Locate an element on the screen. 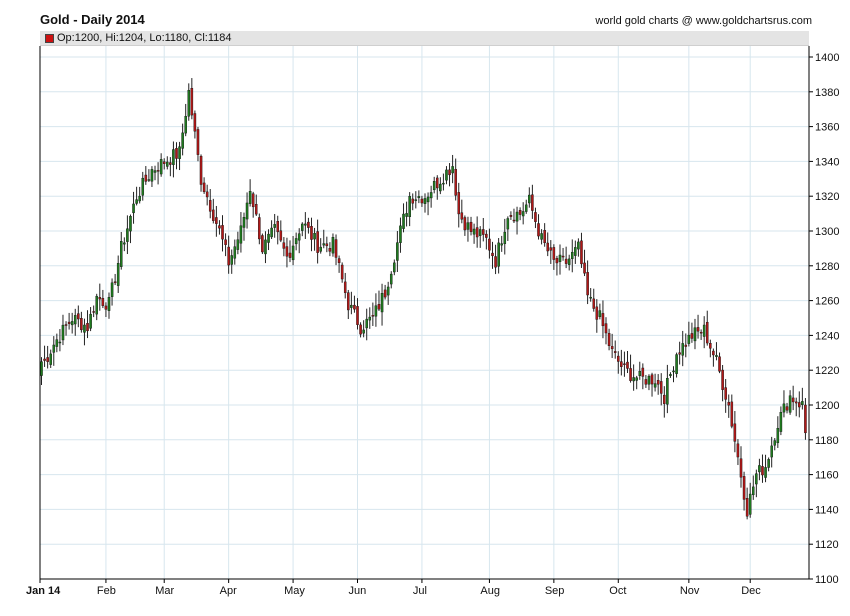 This screenshot has height=616, width=850. y-tick-label: 1240 is located at coordinates (827, 336).